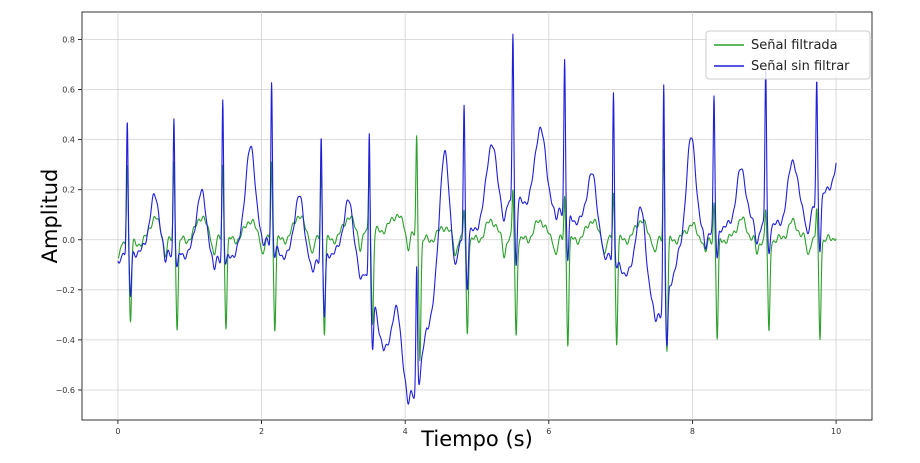  I want to click on y-tick-label: −0.4, so click(65, 340).